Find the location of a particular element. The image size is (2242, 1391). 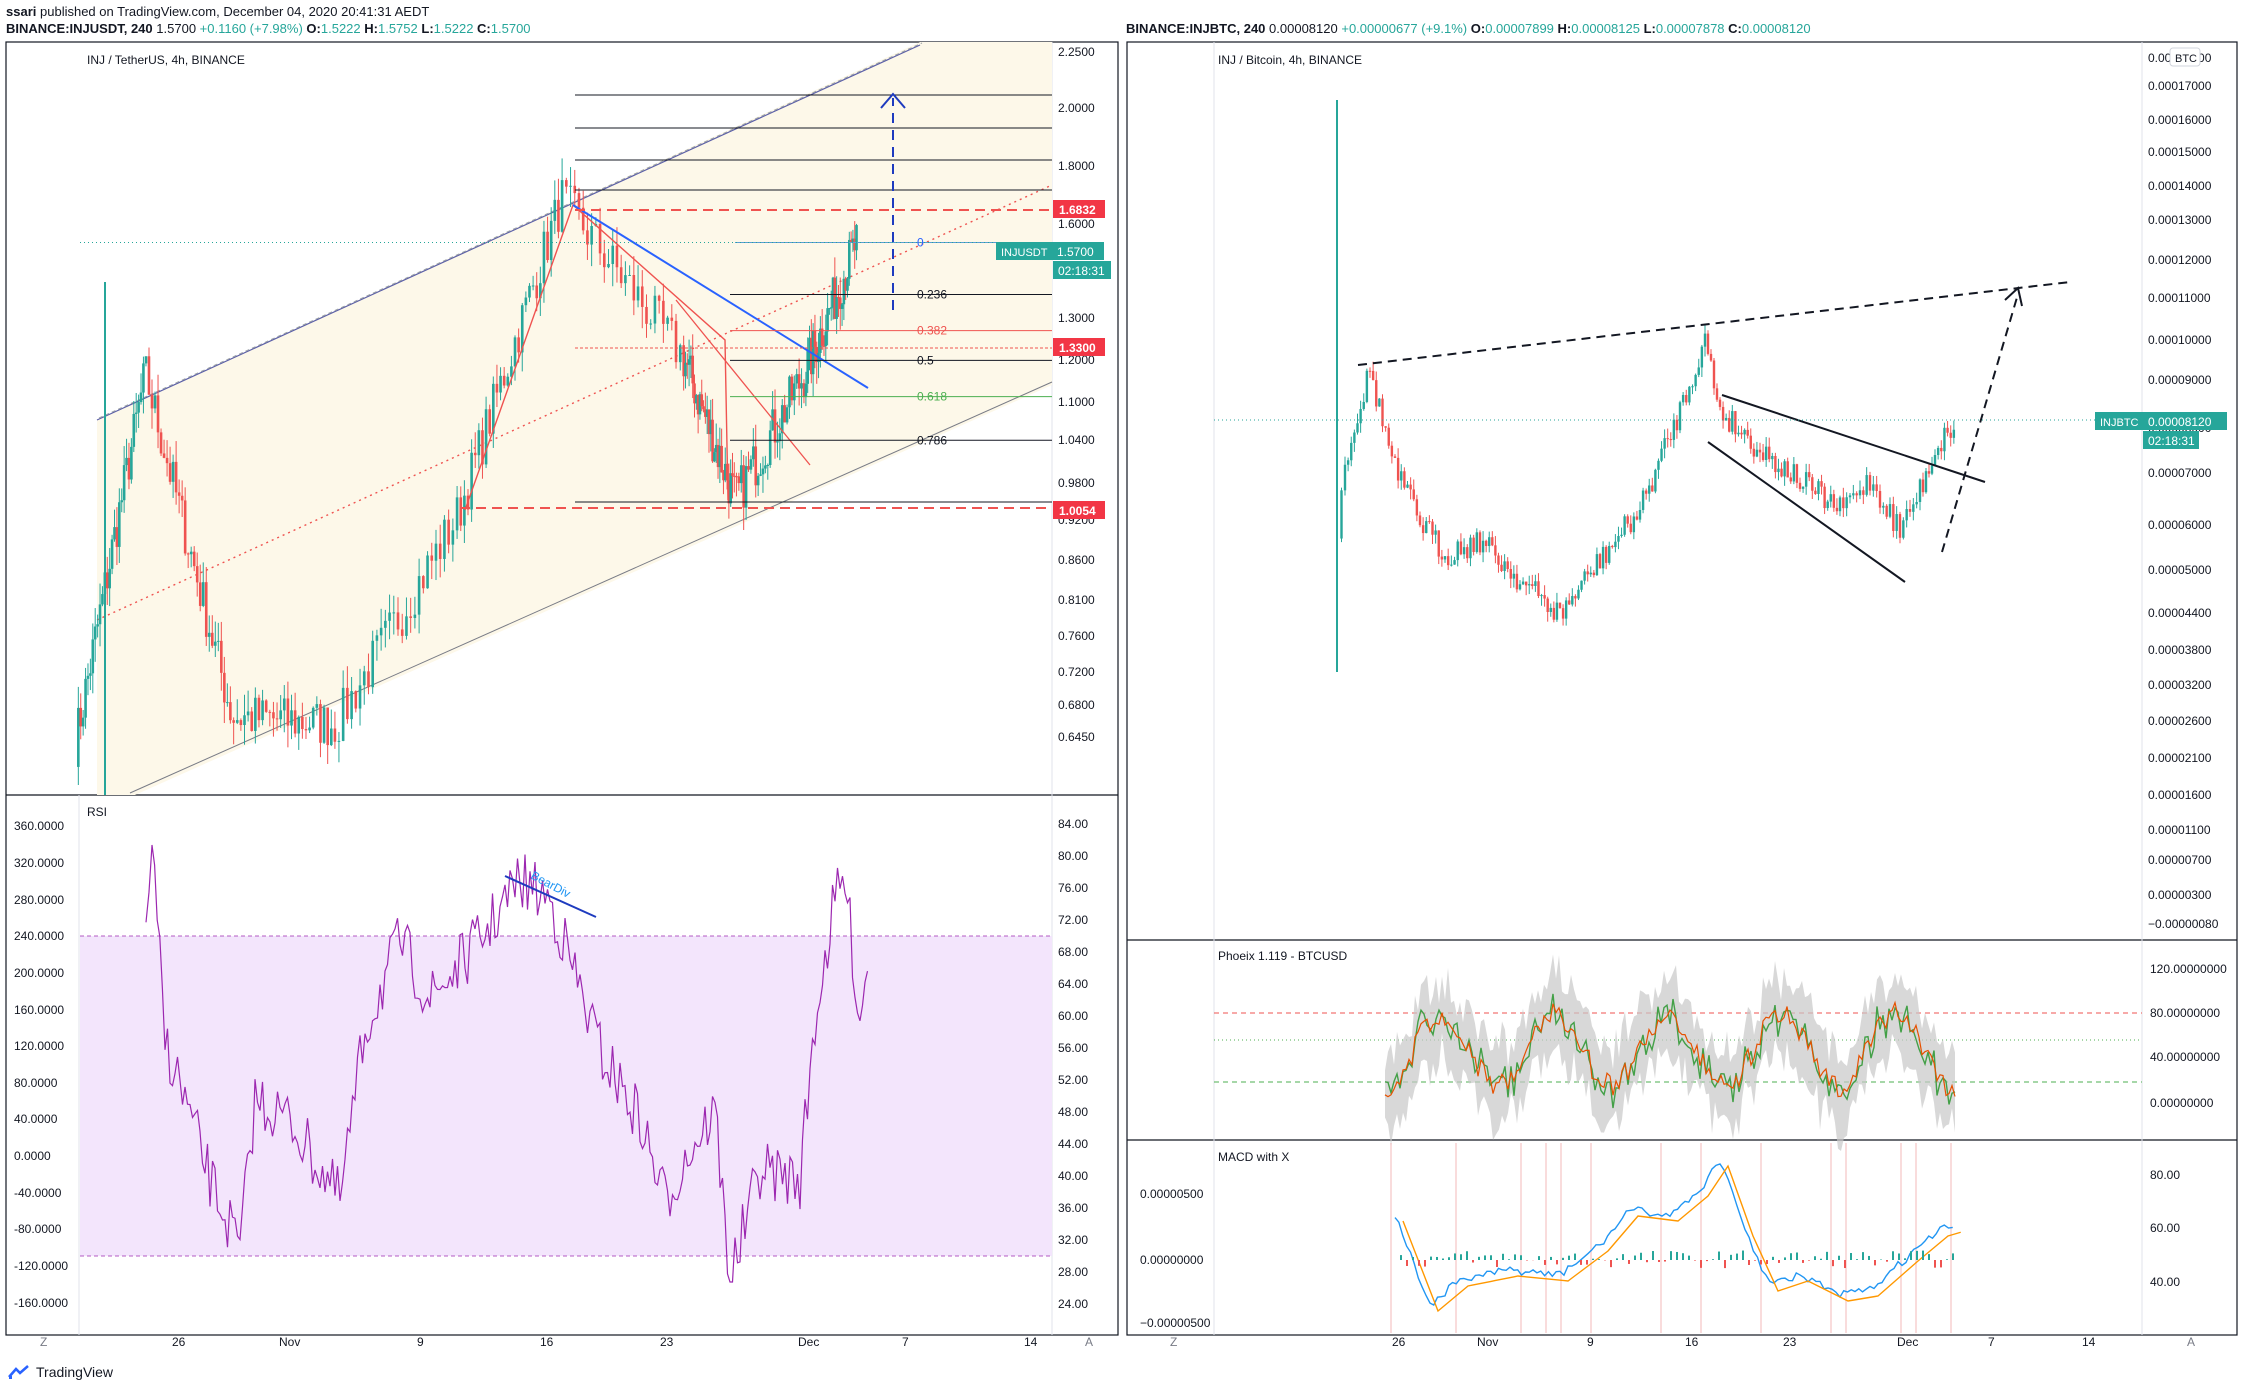

btc-y-tick: 0.00004400 is located at coordinates (2180, 613).